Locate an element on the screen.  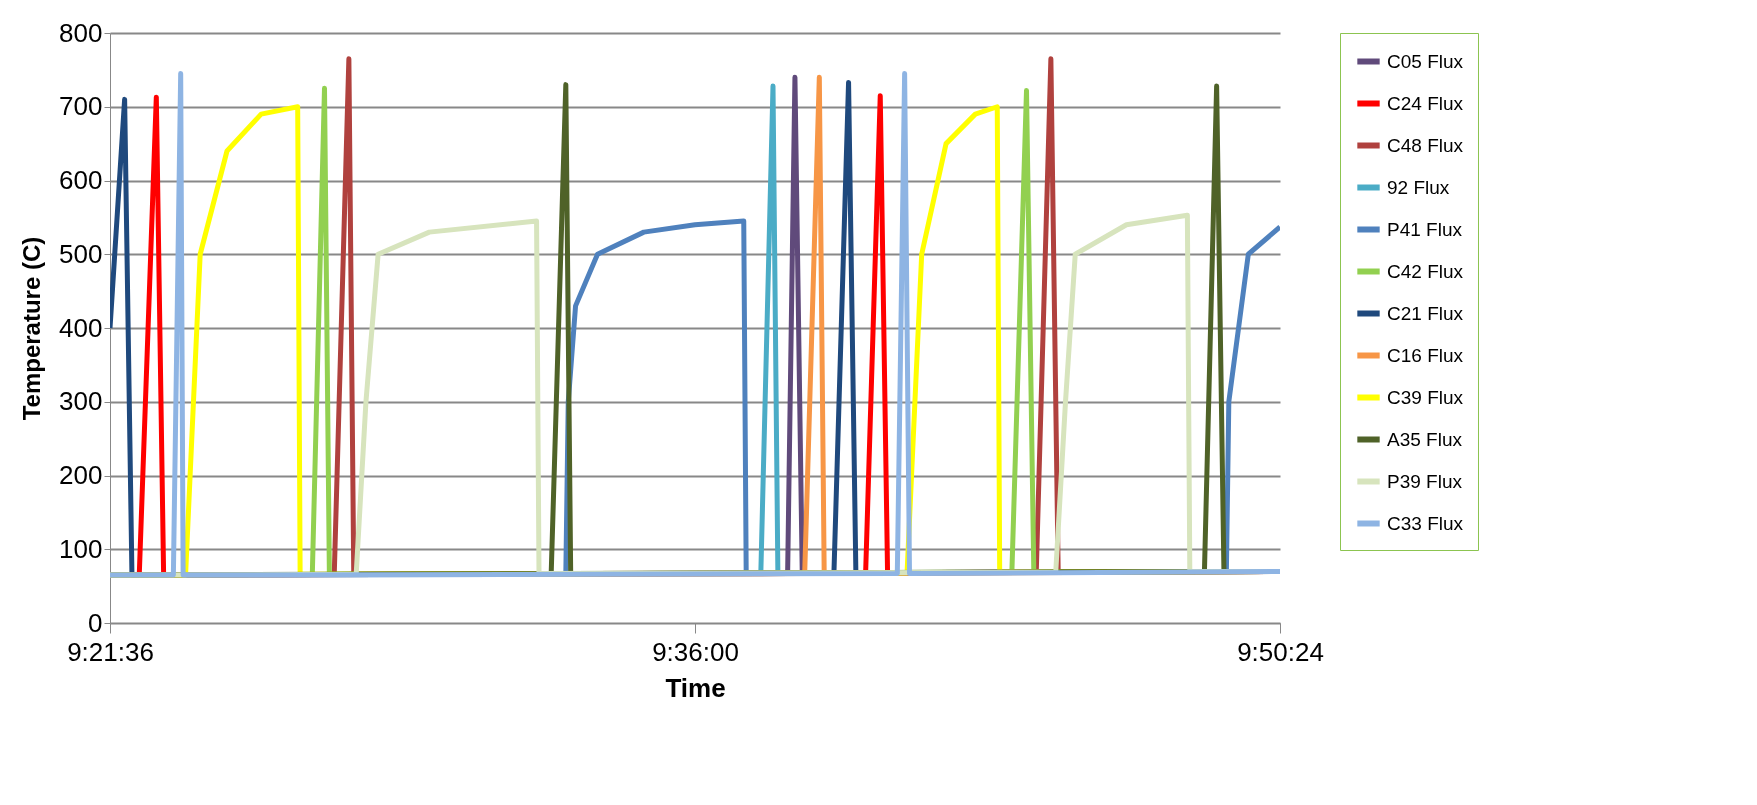
legend-label: C42 Flux is located at coordinates (1425, 271).